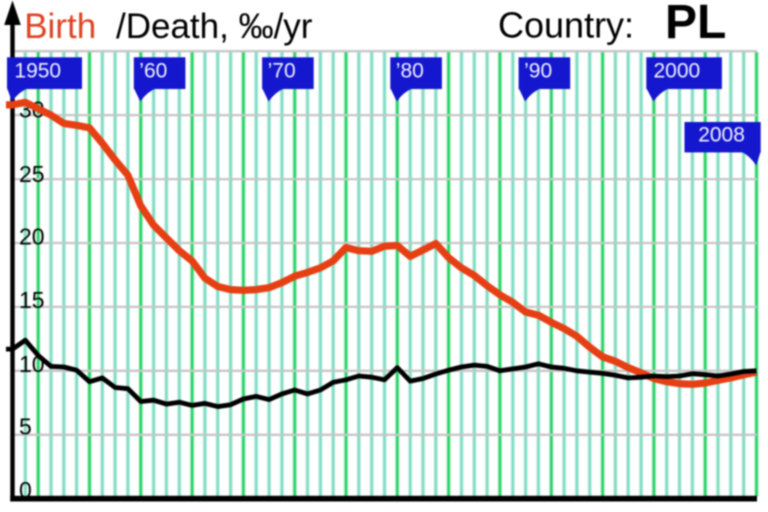  I want to click on svg-text: ’80, so click(410, 71).